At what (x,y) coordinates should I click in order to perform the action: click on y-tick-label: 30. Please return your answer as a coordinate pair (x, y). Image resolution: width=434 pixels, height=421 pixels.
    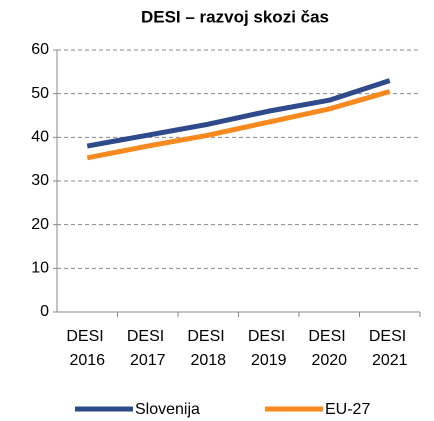
    Looking at the image, I should click on (40, 180).